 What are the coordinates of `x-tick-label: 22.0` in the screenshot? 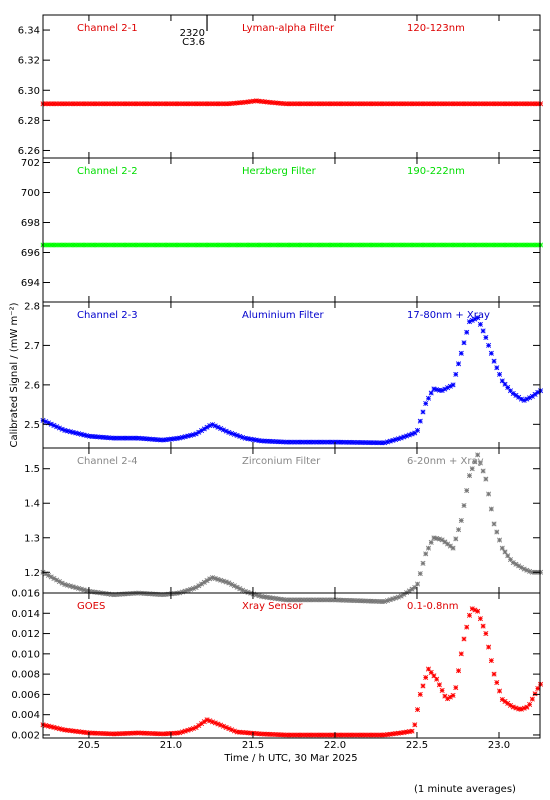 It's located at (335, 745).